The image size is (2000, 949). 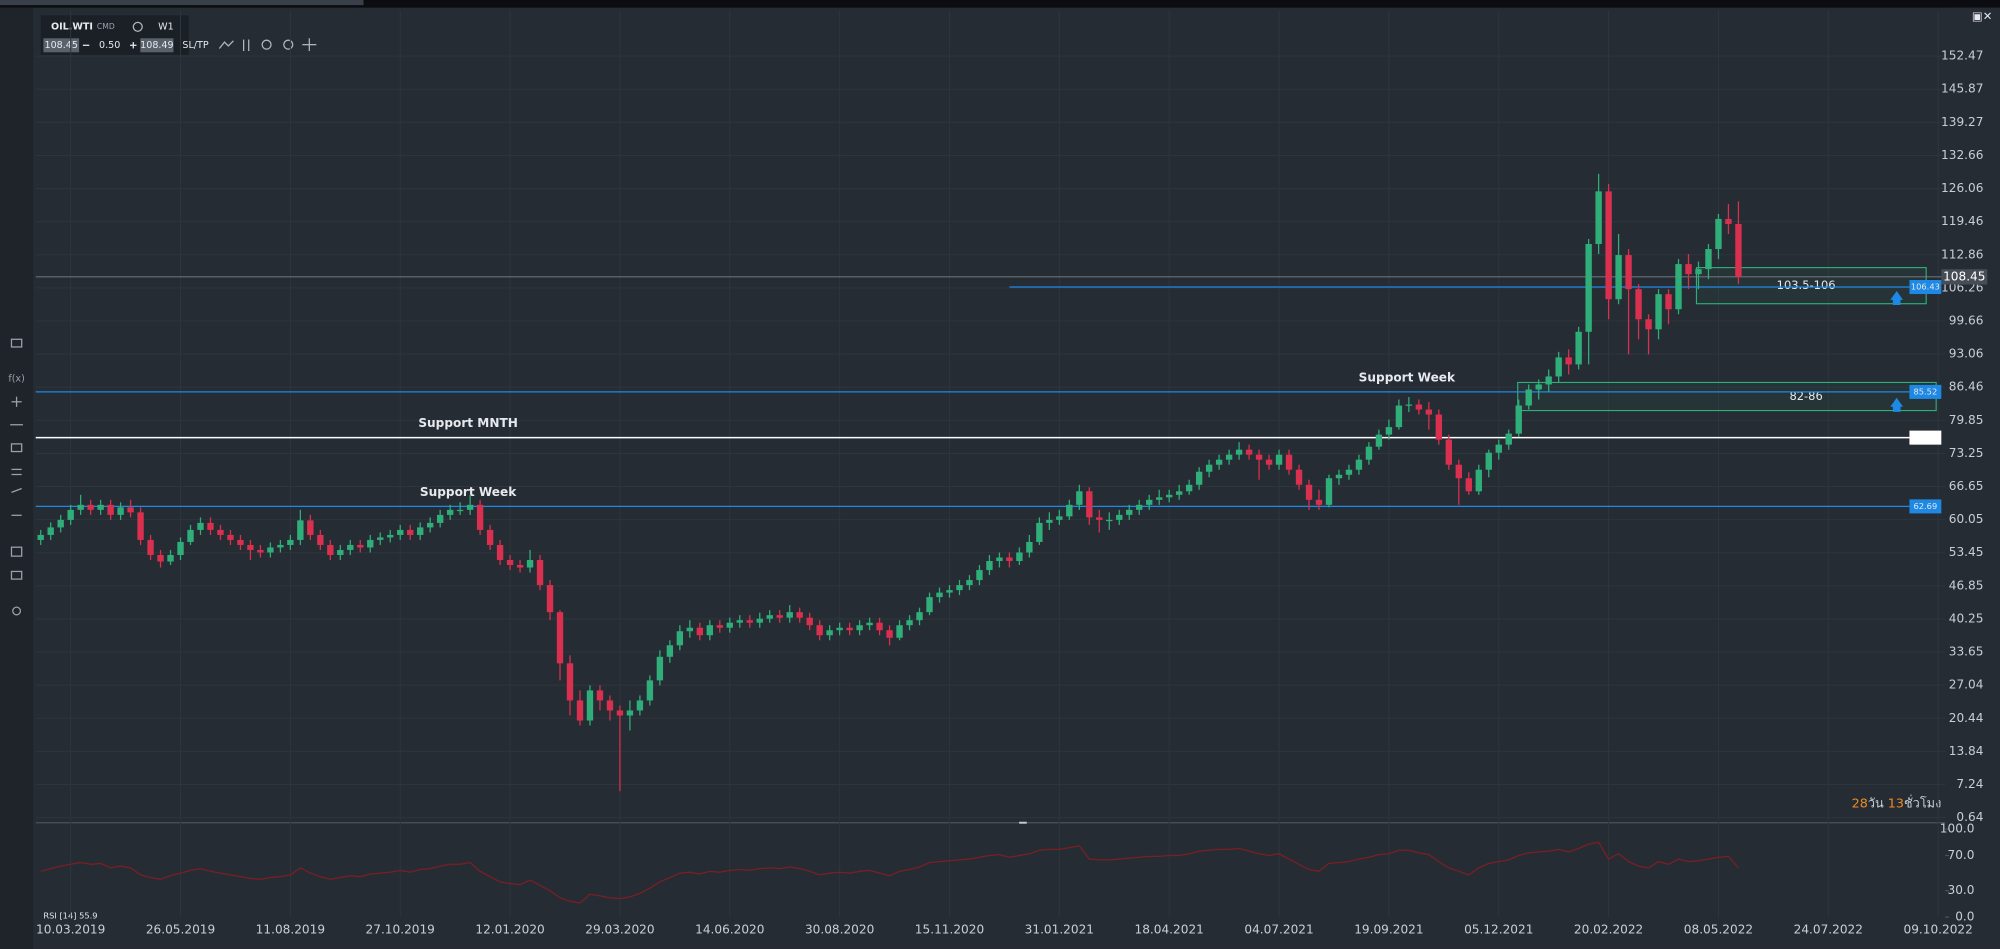 I want to click on rsi-tick-label: 70.0, so click(x=1961, y=855).